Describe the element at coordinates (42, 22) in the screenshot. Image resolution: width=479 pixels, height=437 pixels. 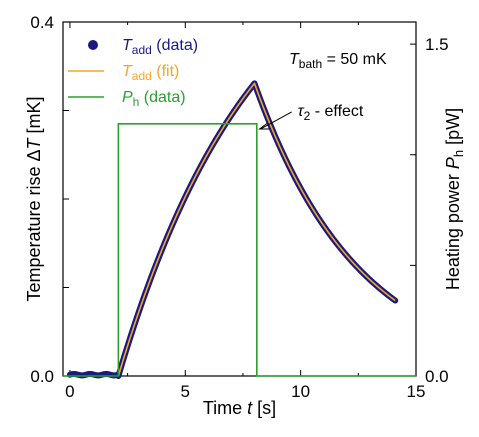
I see `y-left-tick-label: 0.4` at that location.